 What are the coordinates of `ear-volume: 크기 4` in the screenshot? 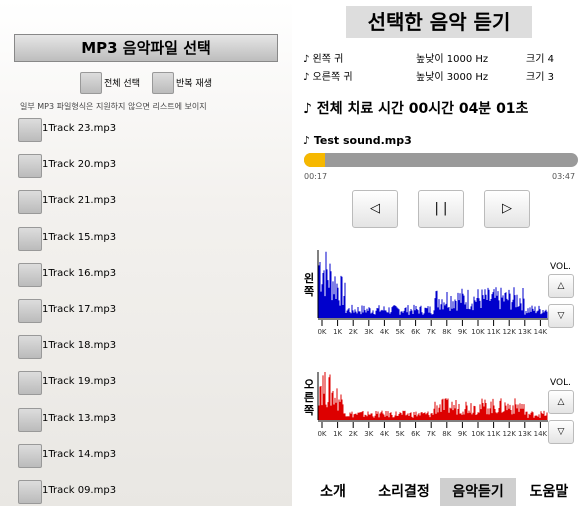 It's located at (540, 59).